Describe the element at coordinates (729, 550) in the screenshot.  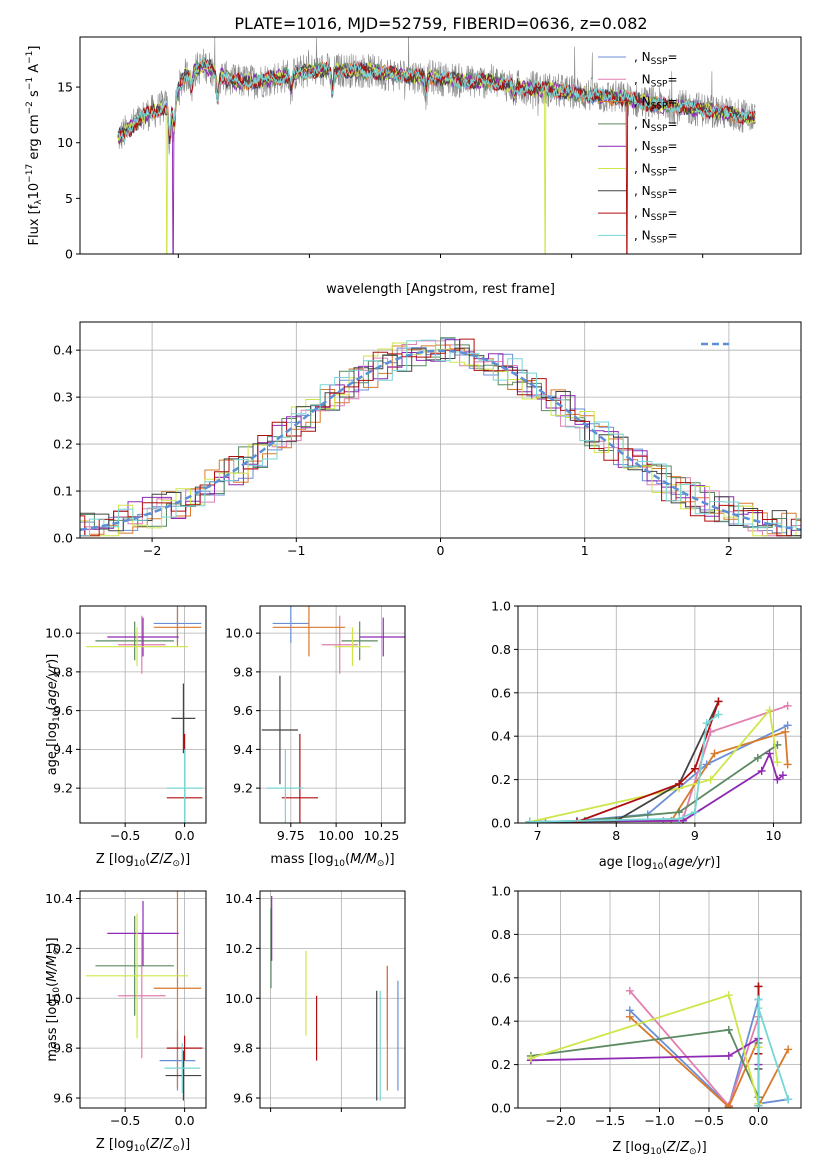
I see `x-tick-label: 2` at that location.